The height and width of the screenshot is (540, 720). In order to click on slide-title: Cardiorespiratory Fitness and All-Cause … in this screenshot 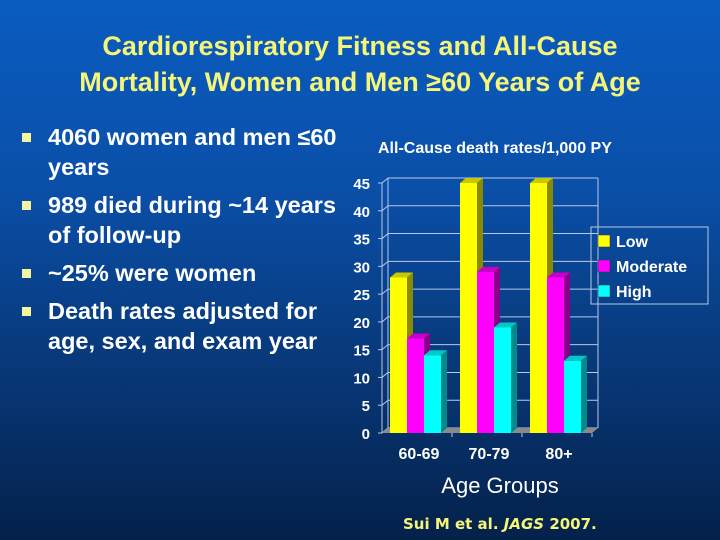, I will do `click(360, 64)`.